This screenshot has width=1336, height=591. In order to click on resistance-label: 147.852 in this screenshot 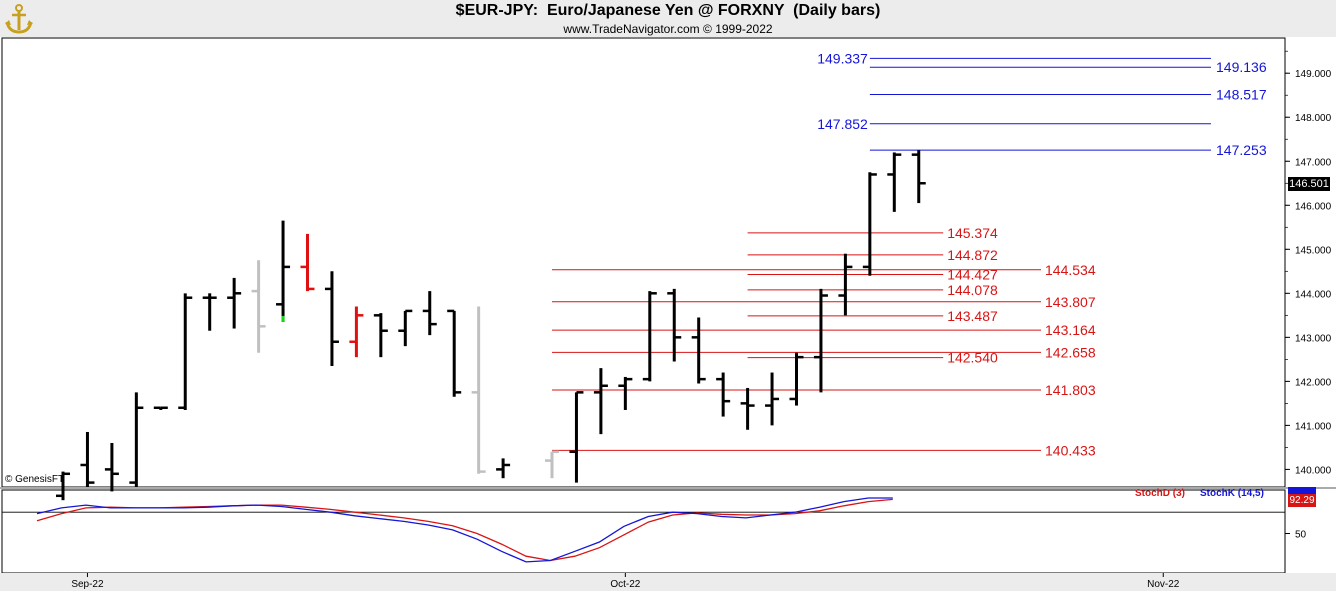, I will do `click(842, 124)`.